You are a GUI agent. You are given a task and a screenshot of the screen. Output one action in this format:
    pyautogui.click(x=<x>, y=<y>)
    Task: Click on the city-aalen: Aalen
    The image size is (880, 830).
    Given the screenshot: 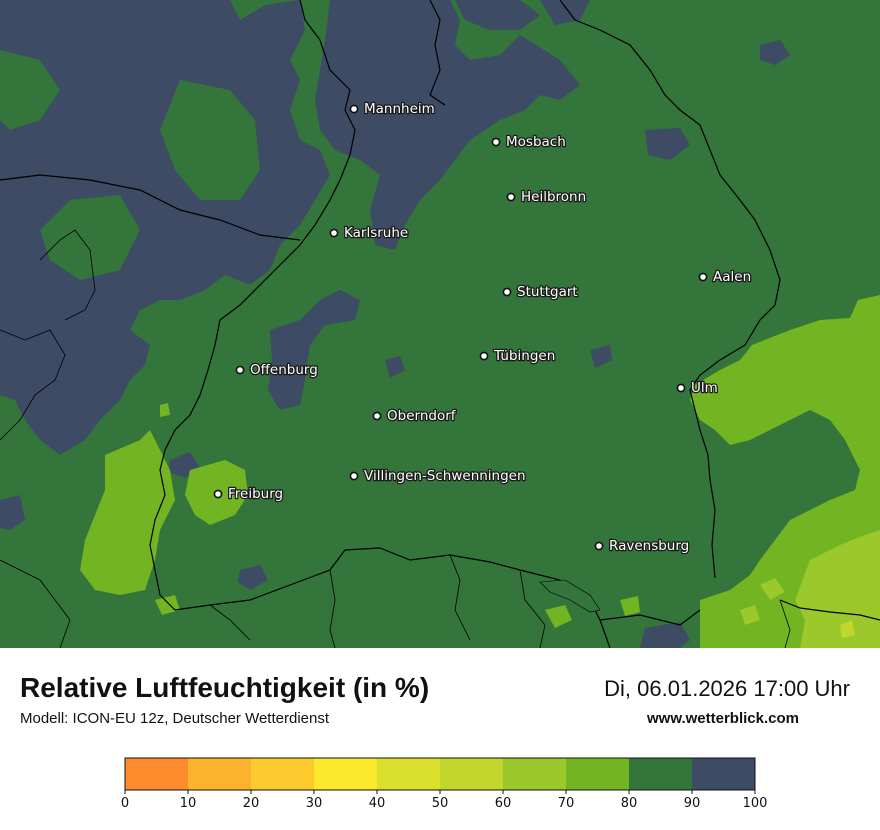 What is the action you would take?
    pyautogui.click(x=725, y=277)
    